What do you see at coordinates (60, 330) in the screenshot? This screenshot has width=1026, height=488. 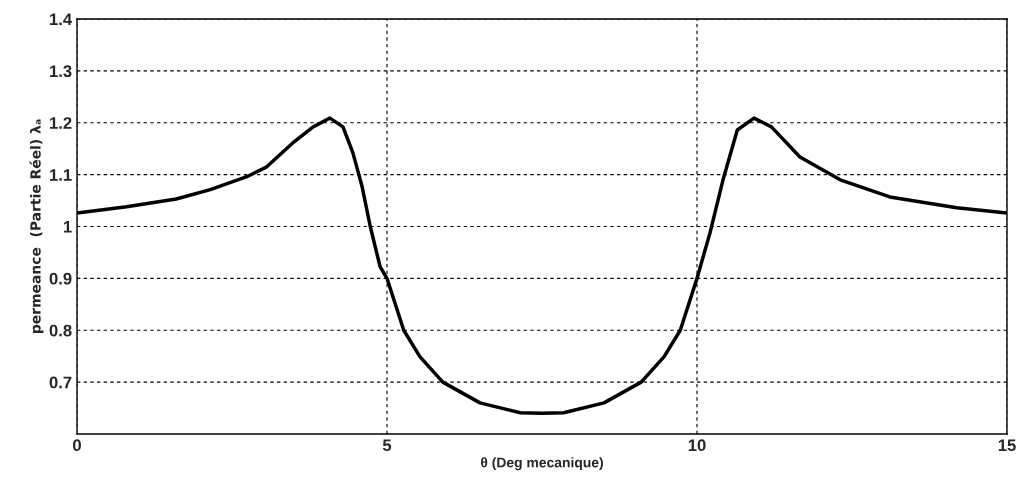 I see `y-tick-label: 0.8` at bounding box center [60, 330].